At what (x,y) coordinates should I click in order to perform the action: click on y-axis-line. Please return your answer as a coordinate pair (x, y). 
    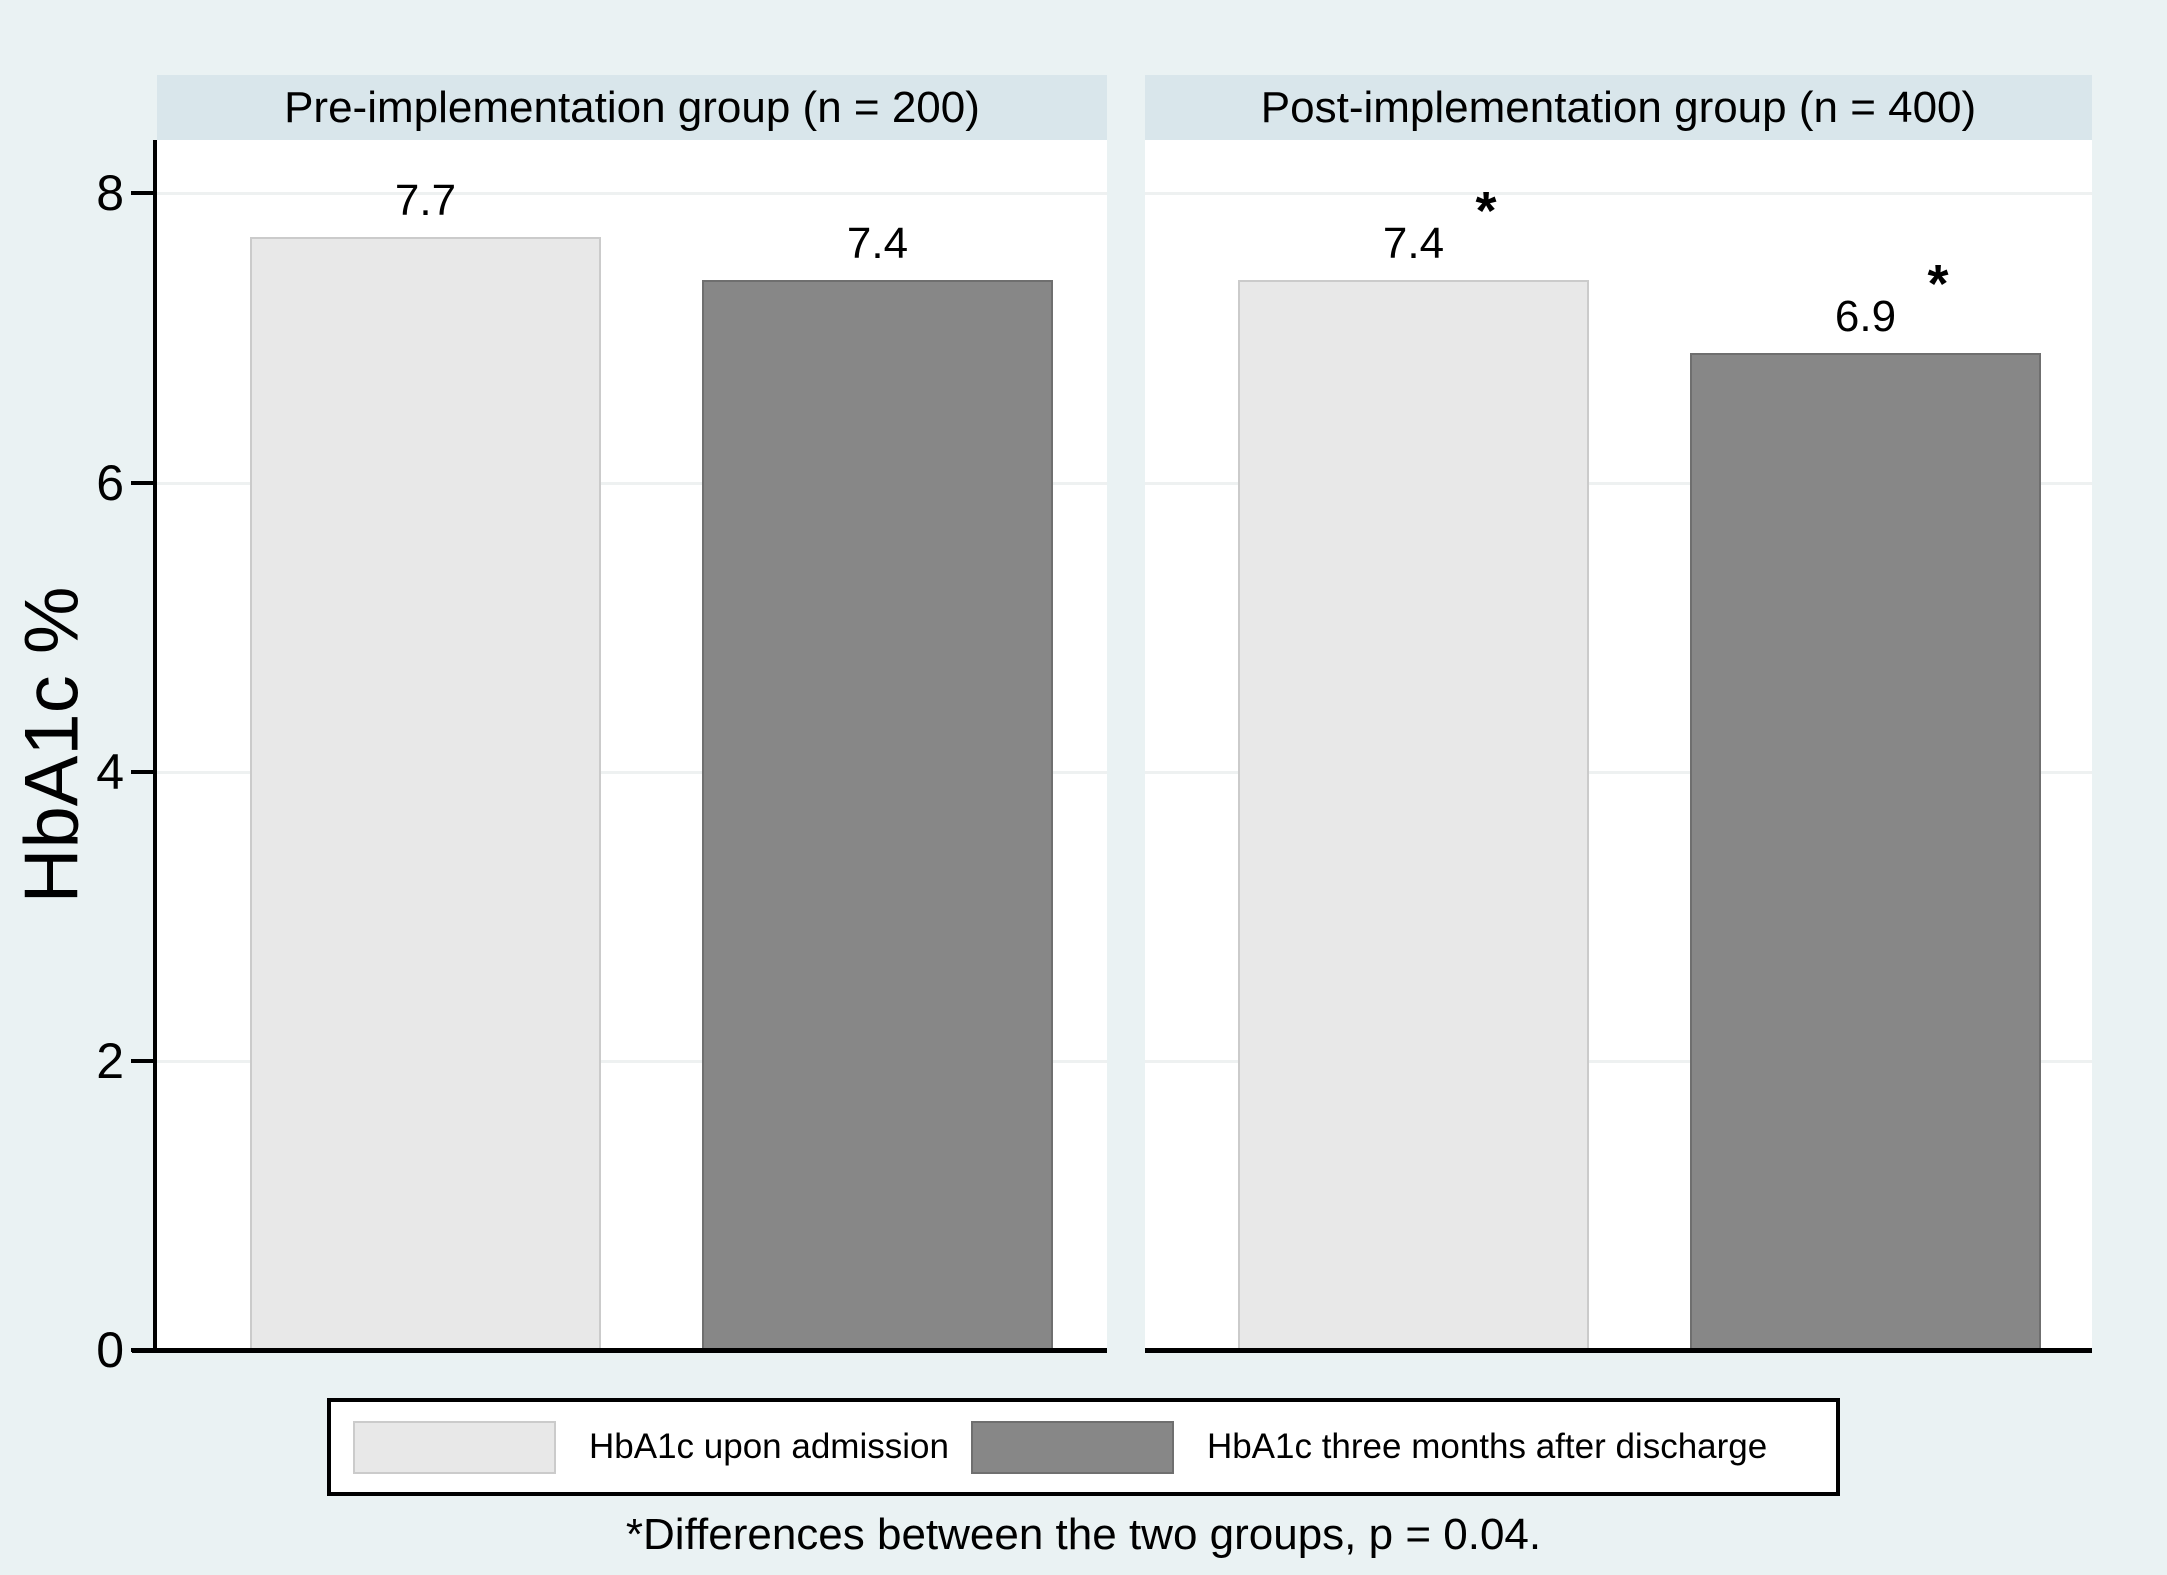
    Looking at the image, I should click on (155, 746).